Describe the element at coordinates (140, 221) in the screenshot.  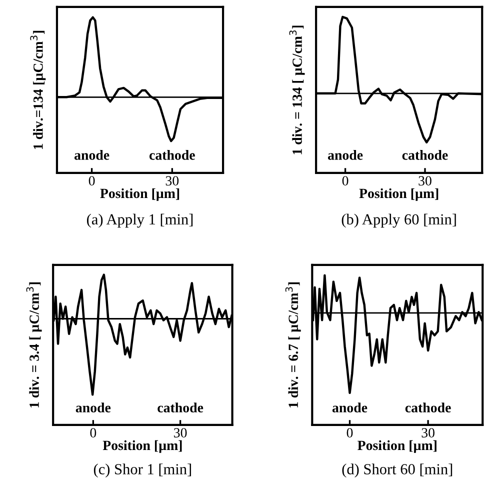
I see `text: (a) Apply 1 [min]` at that location.